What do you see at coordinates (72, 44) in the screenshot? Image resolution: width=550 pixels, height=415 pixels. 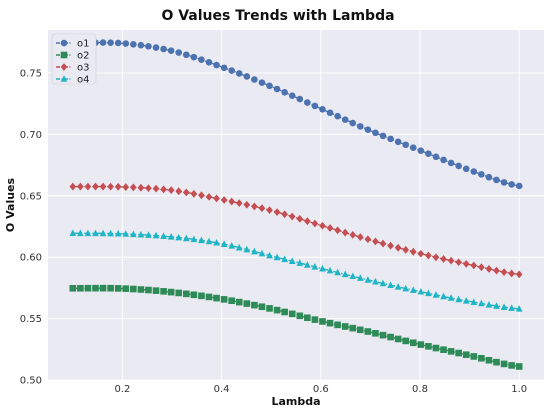 I see `legend-item-o1: o1` at bounding box center [72, 44].